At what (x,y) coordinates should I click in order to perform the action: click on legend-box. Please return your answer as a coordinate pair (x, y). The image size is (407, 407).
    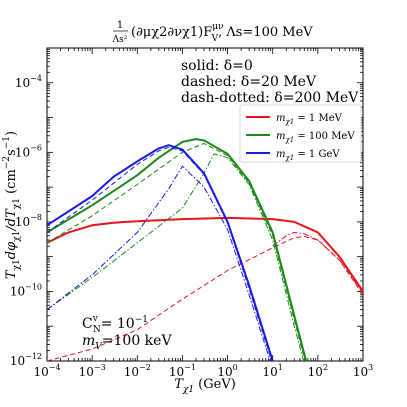
    Looking at the image, I should click on (300, 133).